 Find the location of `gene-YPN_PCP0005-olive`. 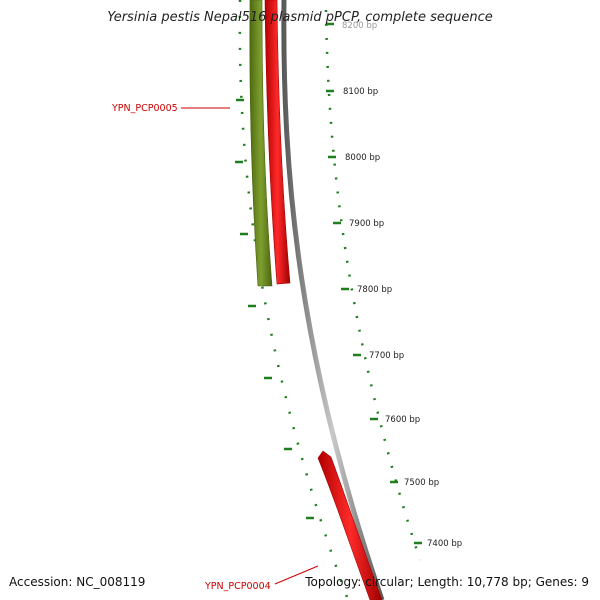

gene-YPN_PCP0005-olive is located at coordinates (261, 143).